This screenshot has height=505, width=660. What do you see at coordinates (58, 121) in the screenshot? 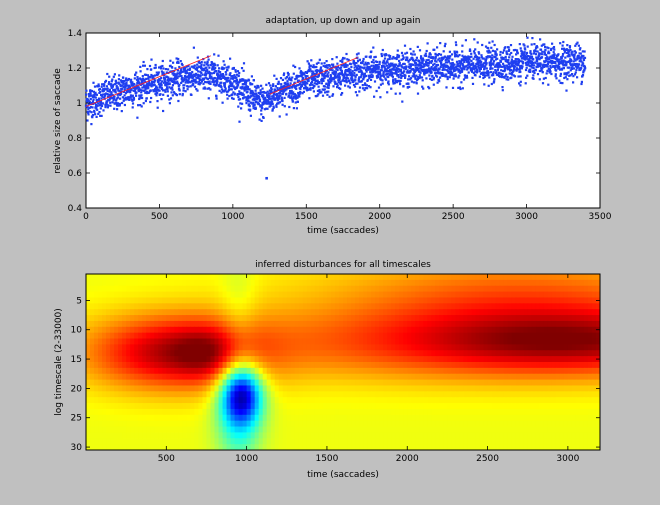
I see `scatter-y-label: relative size of saccade` at bounding box center [58, 121].